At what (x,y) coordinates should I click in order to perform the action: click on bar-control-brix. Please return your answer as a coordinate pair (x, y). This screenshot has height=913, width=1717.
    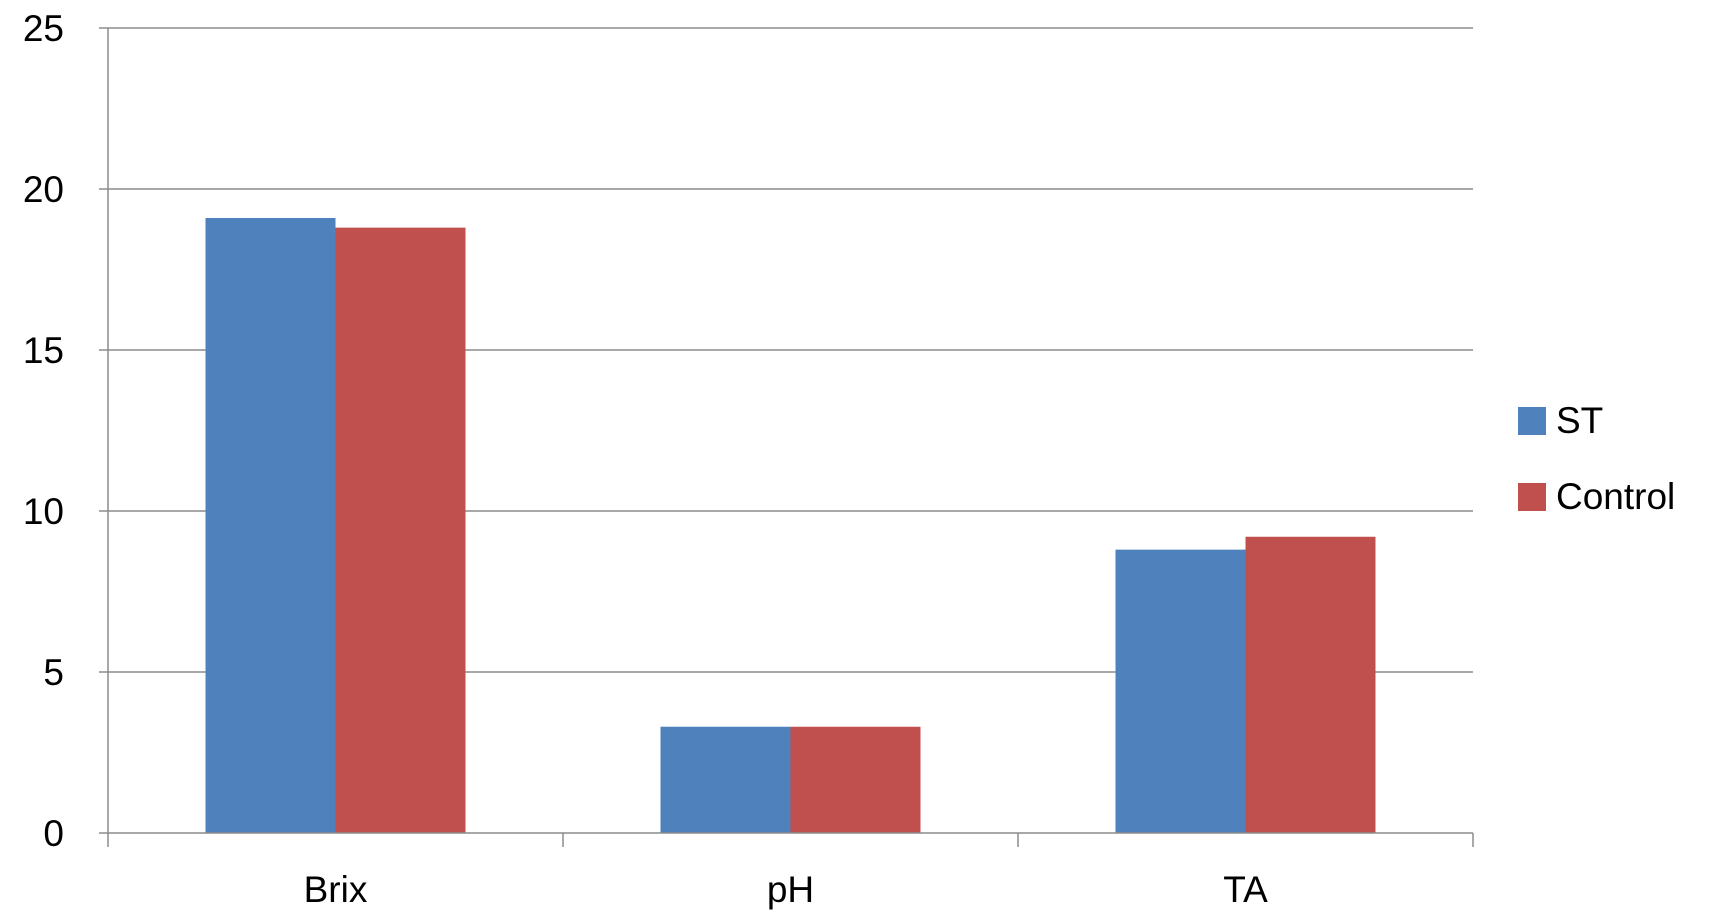
    Looking at the image, I should click on (400, 530).